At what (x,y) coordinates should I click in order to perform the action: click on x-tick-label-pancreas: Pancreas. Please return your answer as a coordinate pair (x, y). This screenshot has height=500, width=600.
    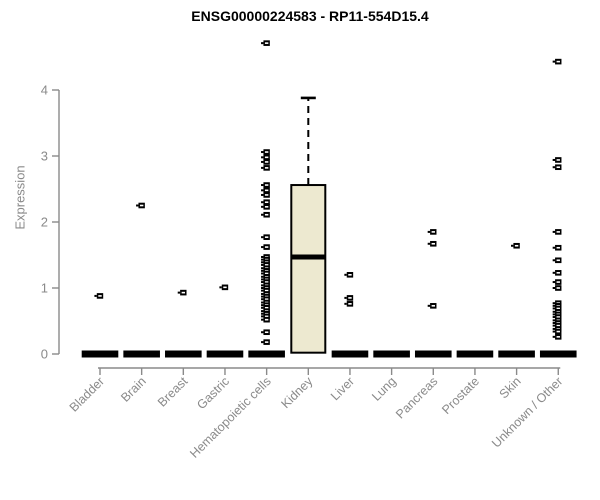
    Looking at the image, I should click on (416, 397).